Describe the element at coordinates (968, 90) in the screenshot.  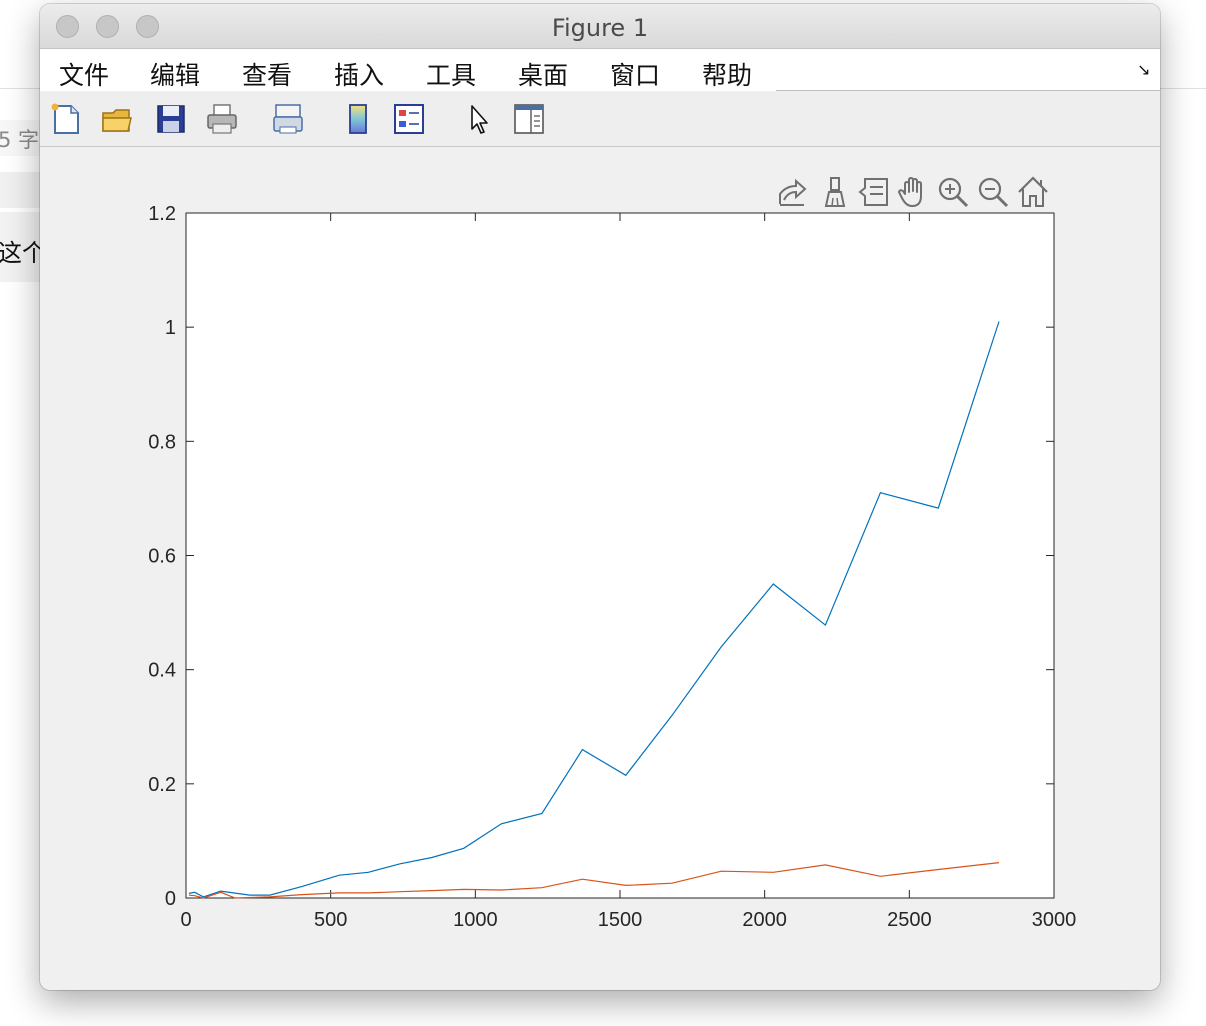
I see `menu-bar-divider` at that location.